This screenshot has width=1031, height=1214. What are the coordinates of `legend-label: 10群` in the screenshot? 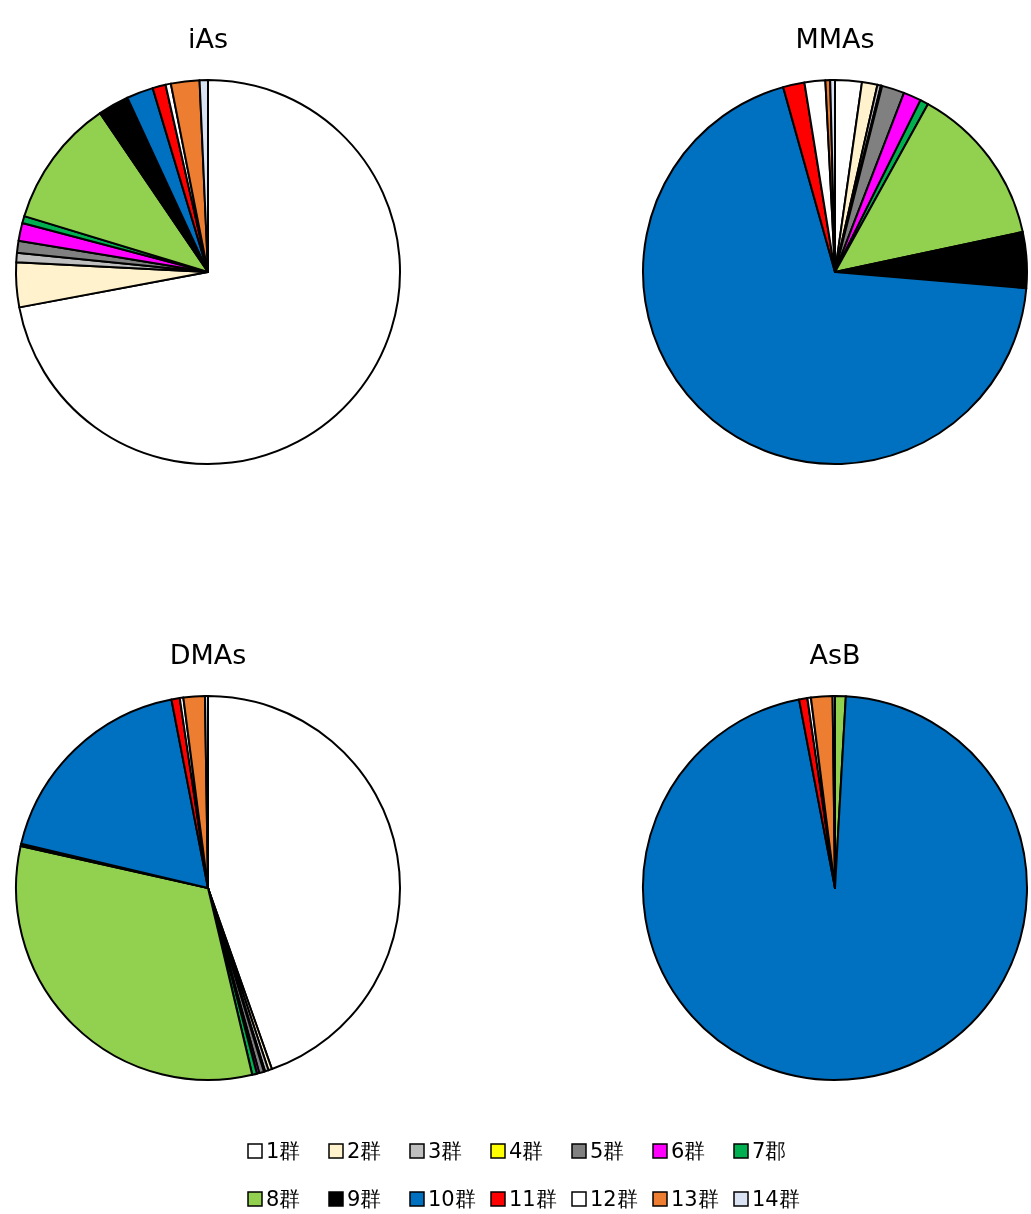 It's located at (452, 1199).